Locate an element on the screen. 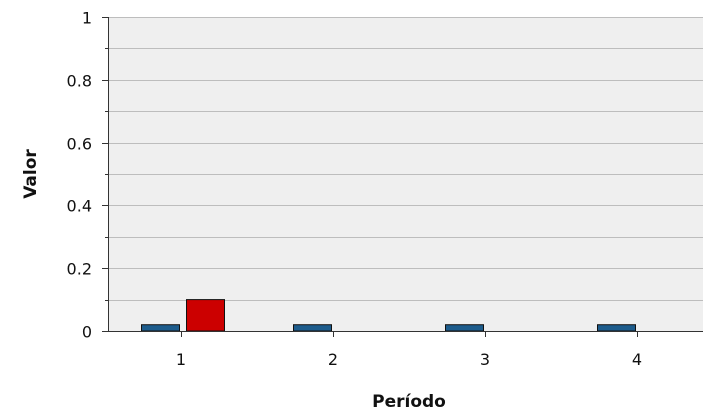 Image resolution: width=703 pixels, height=413 pixels. y-tick-label: 0.8 is located at coordinates (79, 81).